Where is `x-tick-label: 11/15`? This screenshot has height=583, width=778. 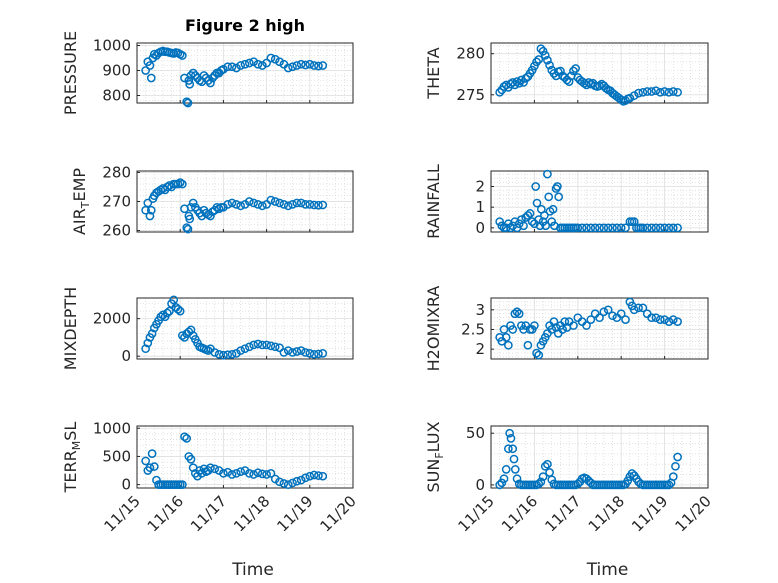 x-tick-label: 11/15 is located at coordinates (476, 513).